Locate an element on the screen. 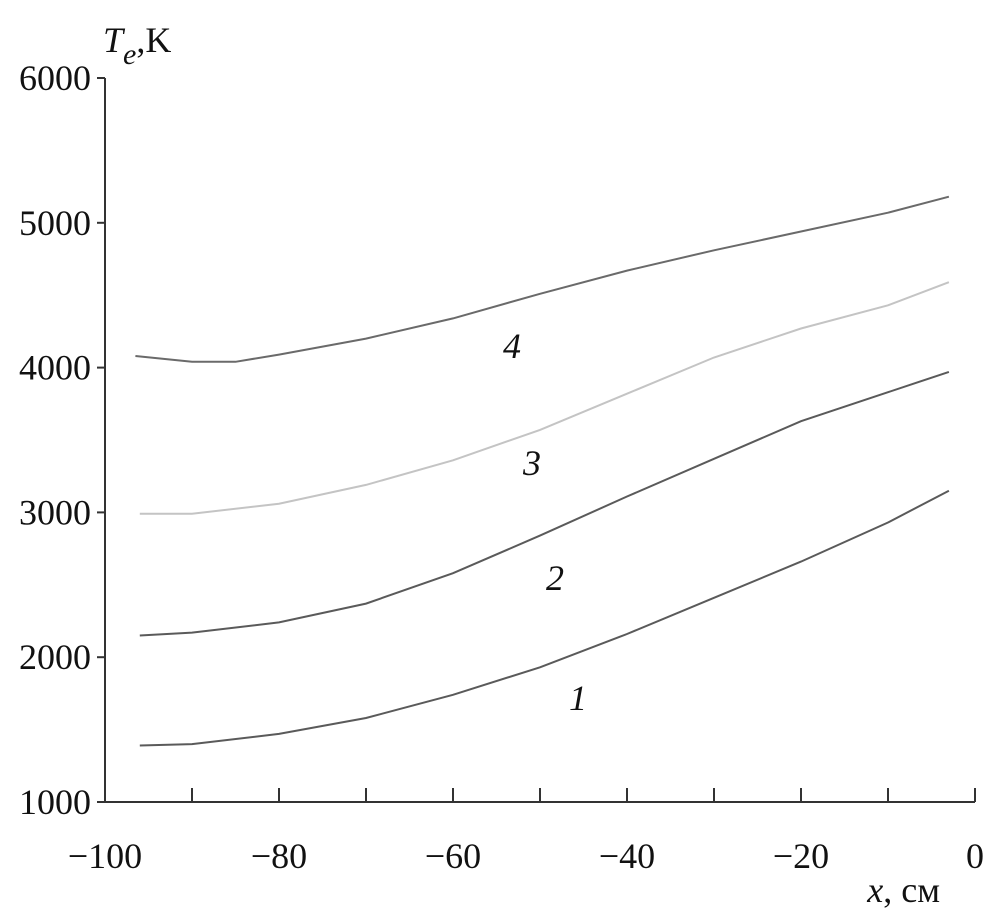 The image size is (1004, 922). y-tick-label: 5000 is located at coordinates (55, 223).